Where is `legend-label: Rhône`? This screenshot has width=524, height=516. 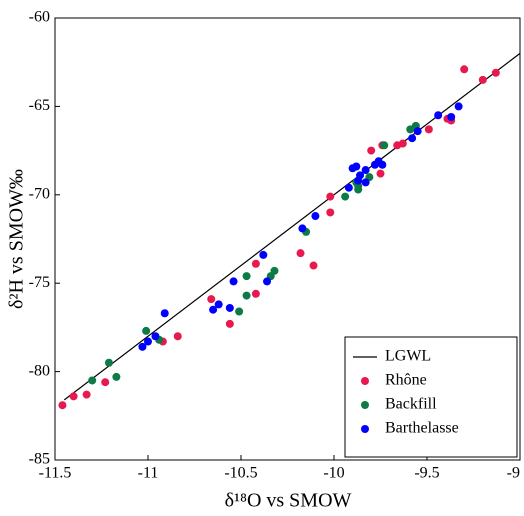 legend-label: Rhône is located at coordinates (406, 380).